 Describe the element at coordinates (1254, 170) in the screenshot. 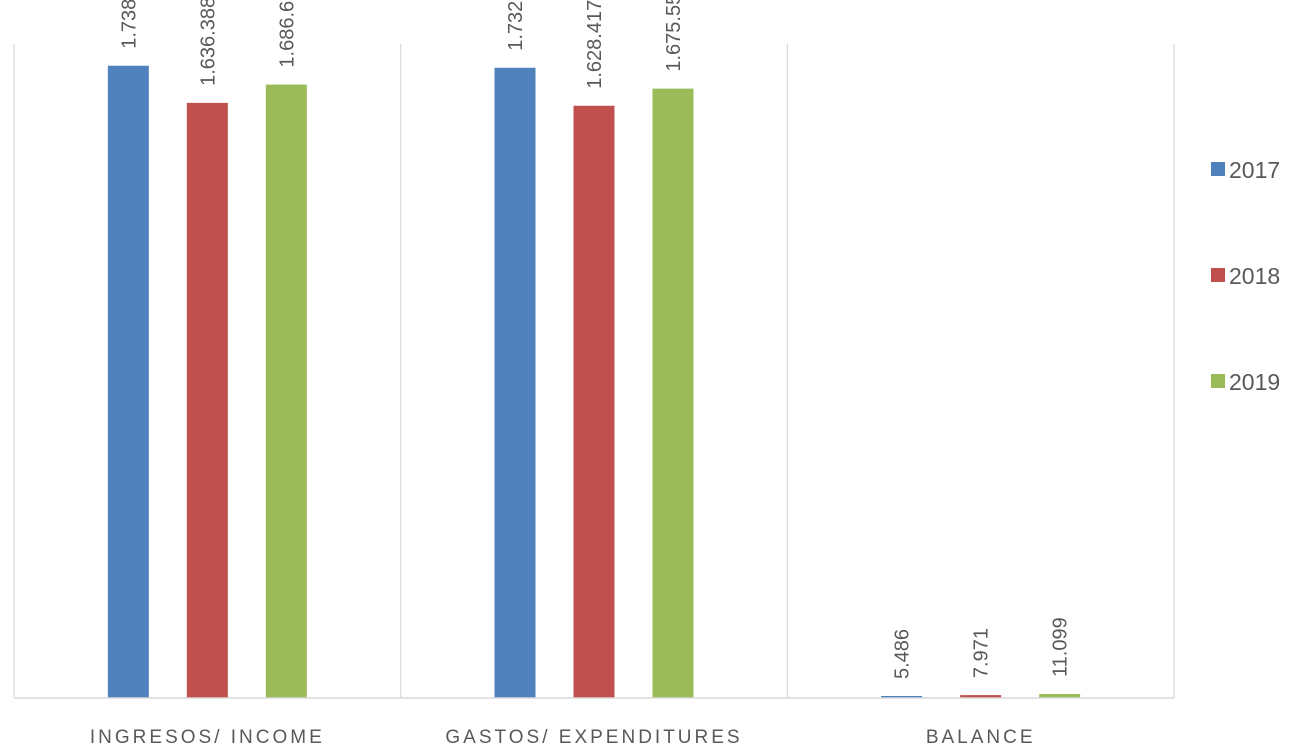

I see `legend-label-2017: 2017` at that location.